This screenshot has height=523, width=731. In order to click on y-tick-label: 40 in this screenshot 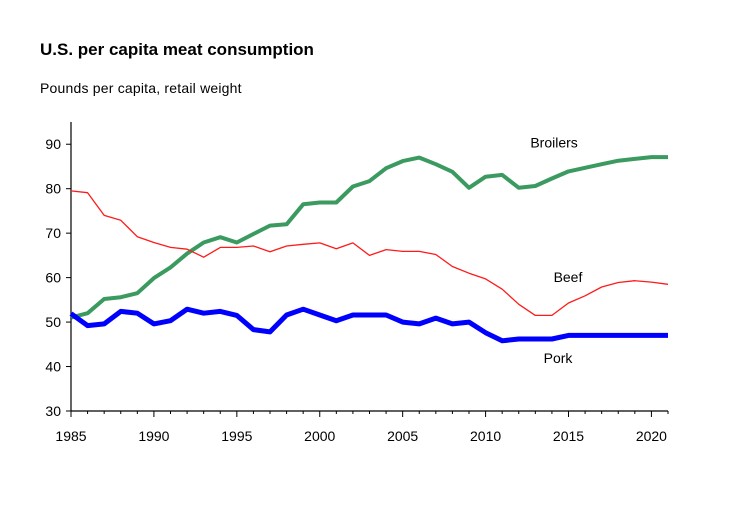, I will do `click(53, 367)`.